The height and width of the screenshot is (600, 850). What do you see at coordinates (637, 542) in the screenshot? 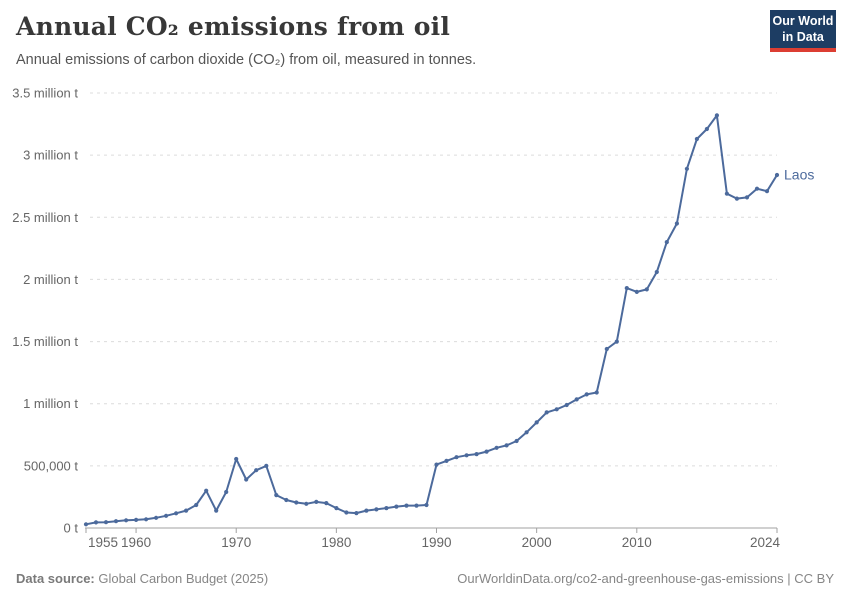
I see `x-axis-tick-label: 2010` at bounding box center [637, 542].